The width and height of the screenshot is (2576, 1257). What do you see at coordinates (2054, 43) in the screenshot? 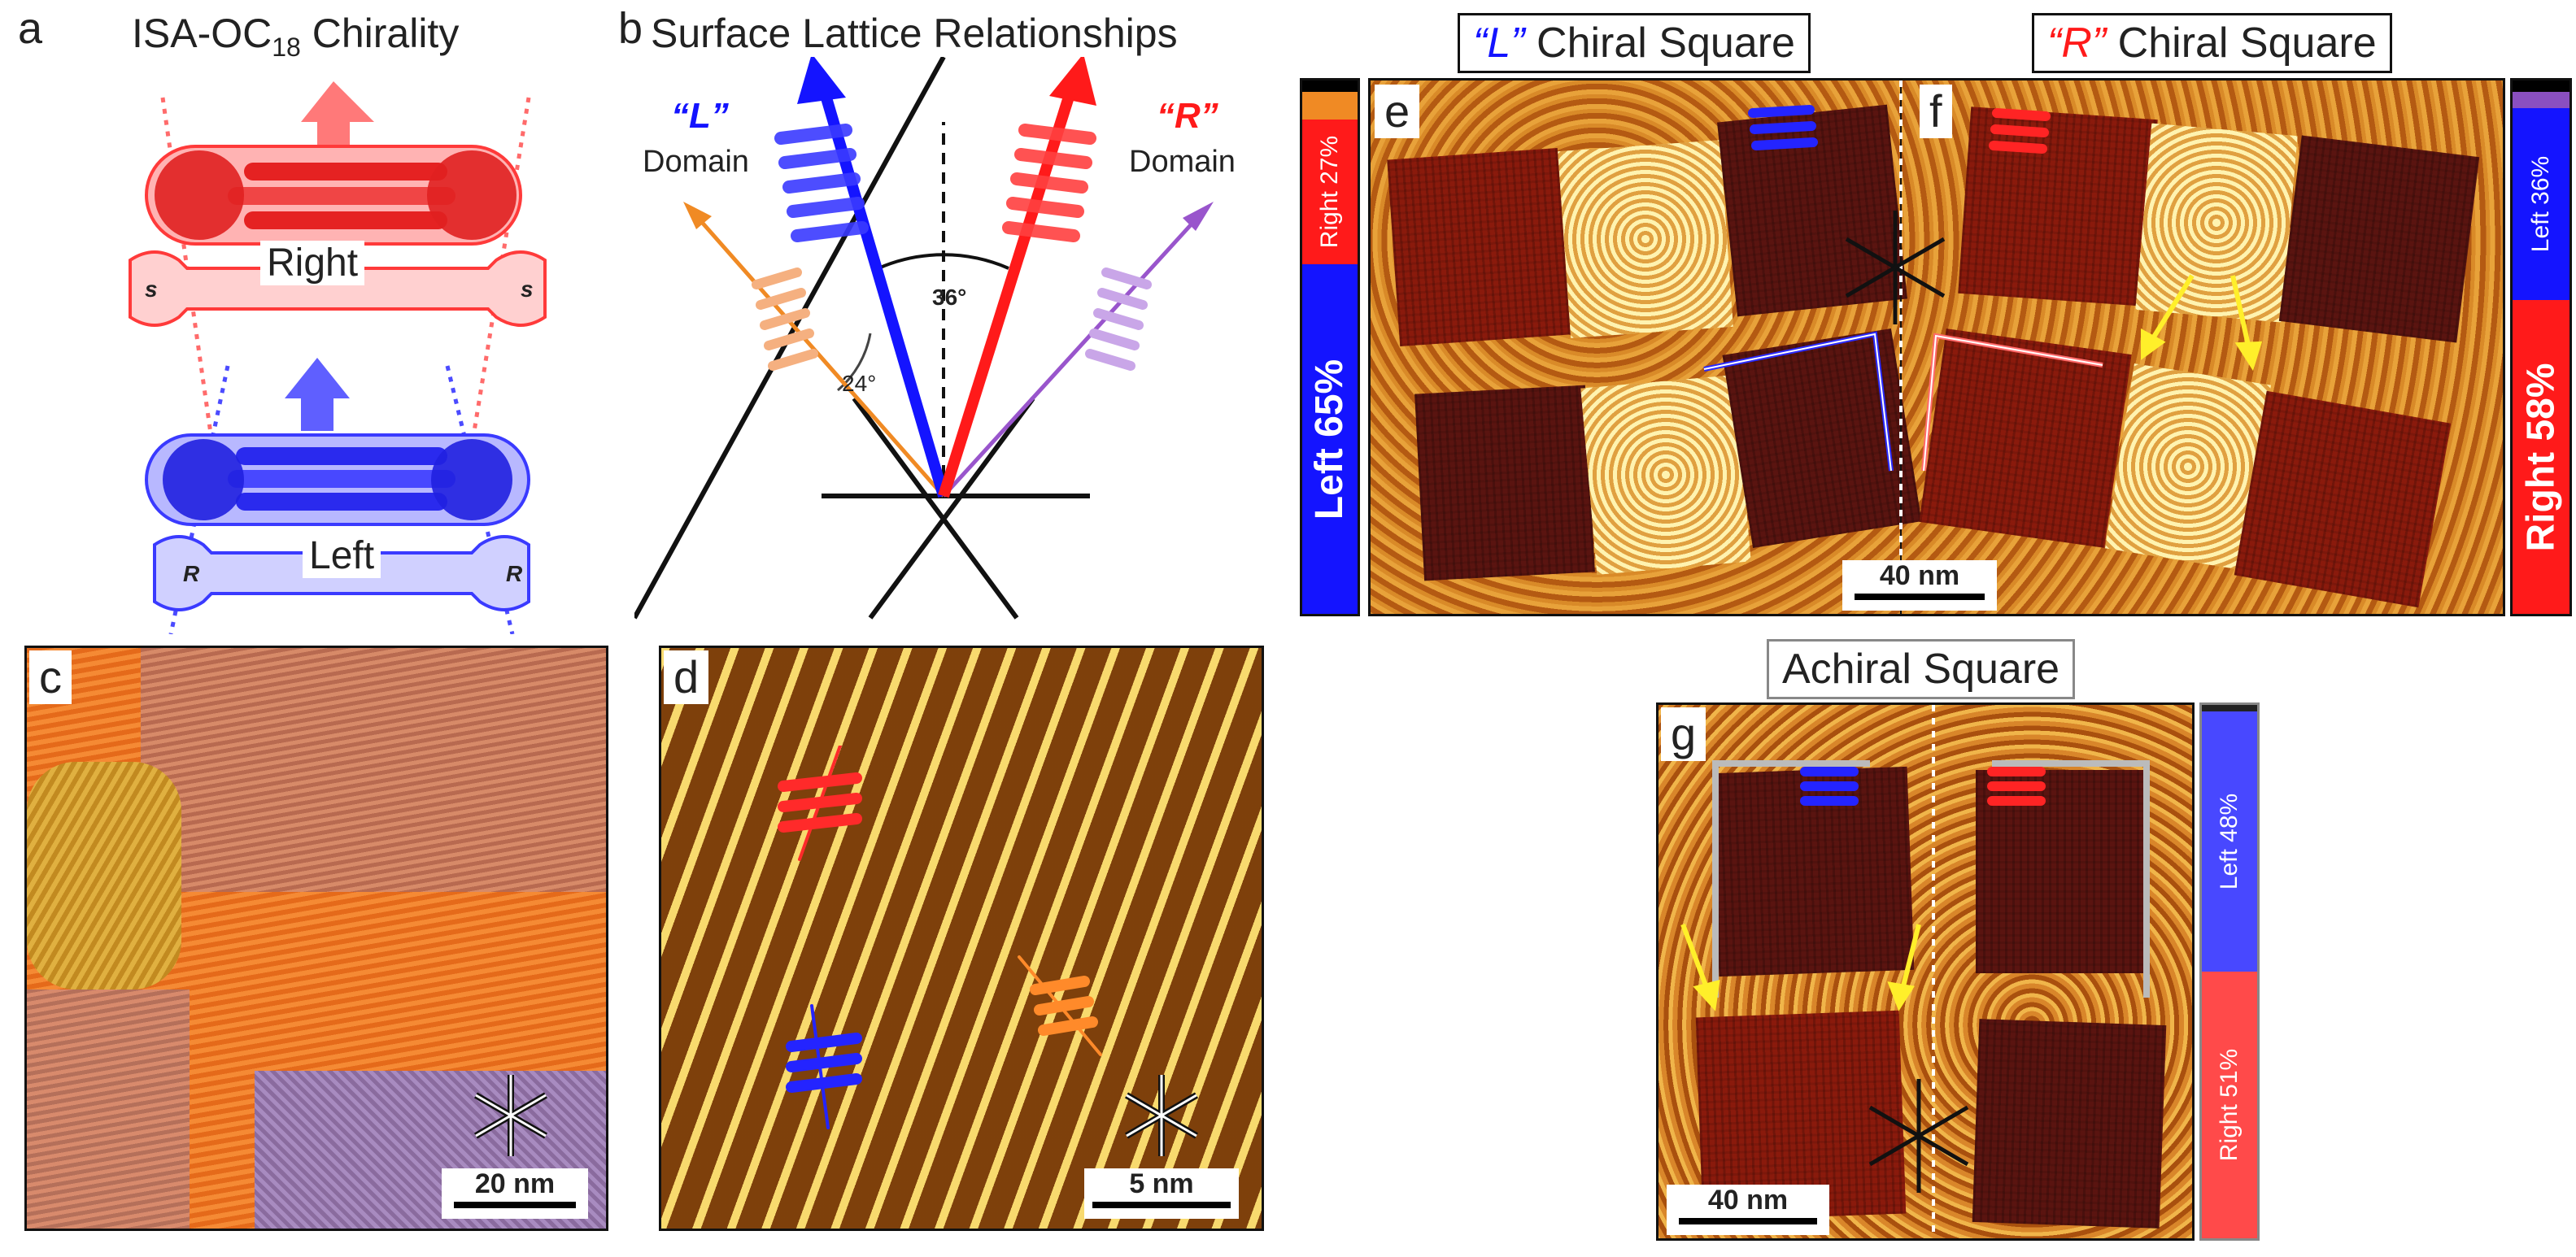
I see `panel-f-header-quote-open: “` at bounding box center [2054, 43].